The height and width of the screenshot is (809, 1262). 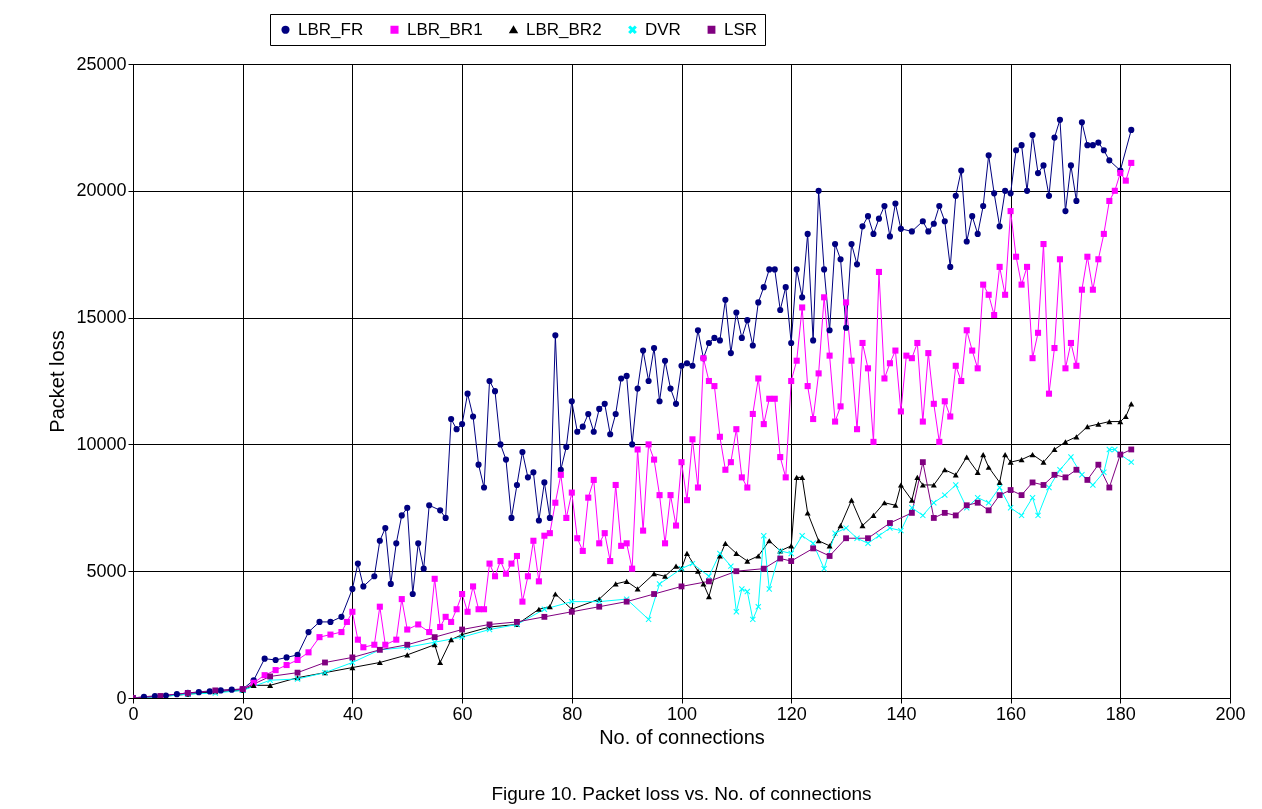 What do you see at coordinates (741, 29) in the screenshot?
I see `legend-label: LSR` at bounding box center [741, 29].